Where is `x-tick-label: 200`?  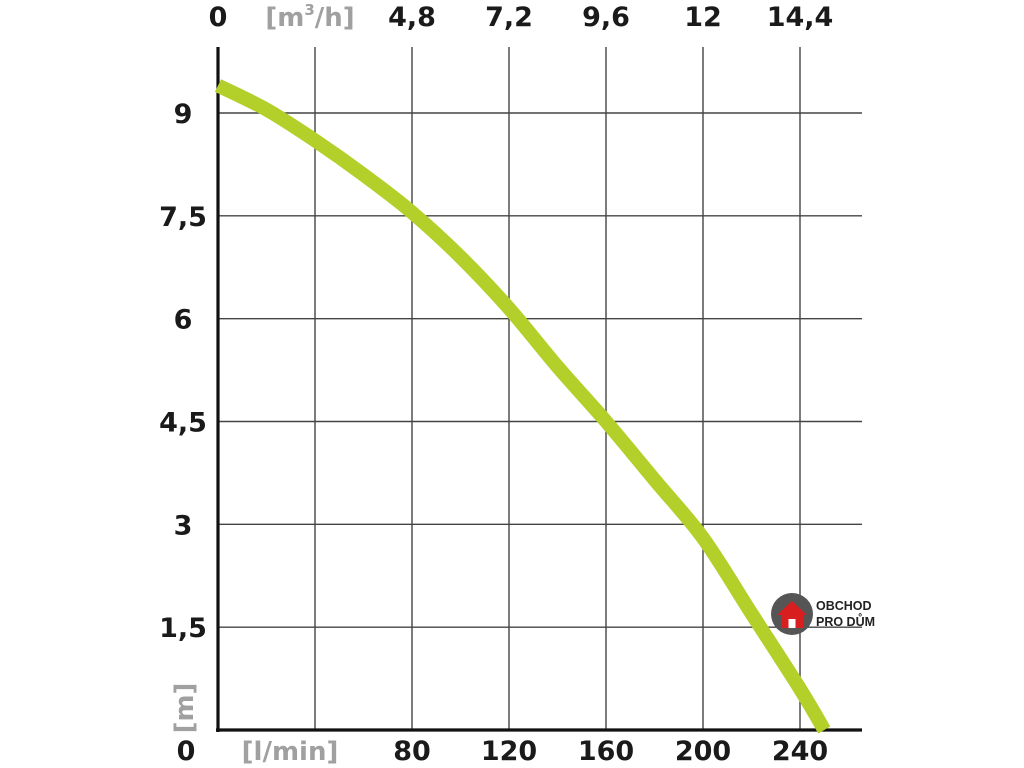 x-tick-label: 200 is located at coordinates (703, 751).